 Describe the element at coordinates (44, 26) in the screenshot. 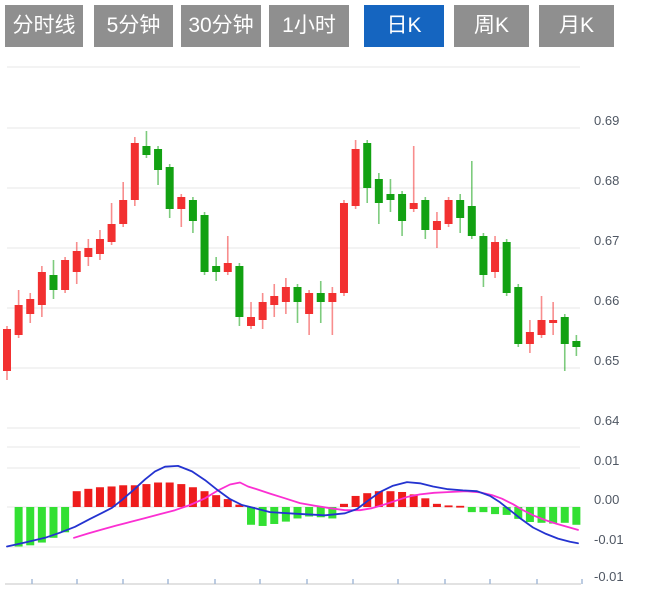

I see `tab-timeline: 分时线` at that location.